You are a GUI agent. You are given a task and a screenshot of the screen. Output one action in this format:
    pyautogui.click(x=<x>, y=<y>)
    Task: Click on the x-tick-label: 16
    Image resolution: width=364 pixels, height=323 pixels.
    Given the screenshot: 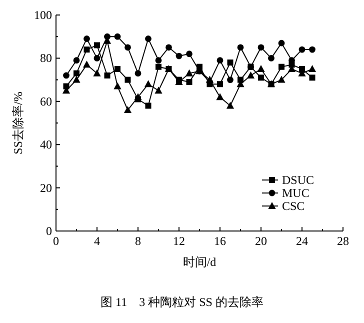 What is the action you would take?
    pyautogui.click(x=220, y=241)
    